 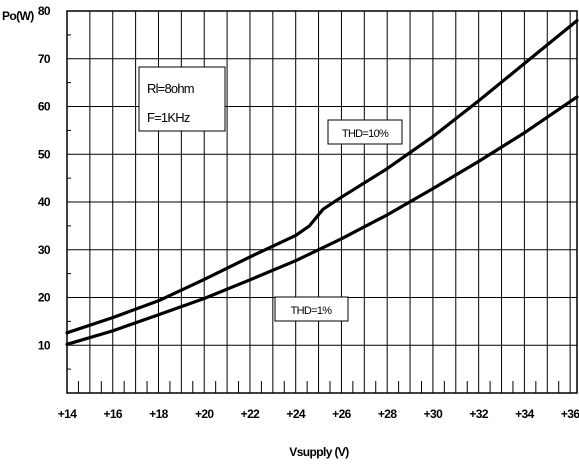 What do you see at coordinates (44, 11) in the screenshot?
I see `y-tick-label: 80` at bounding box center [44, 11].